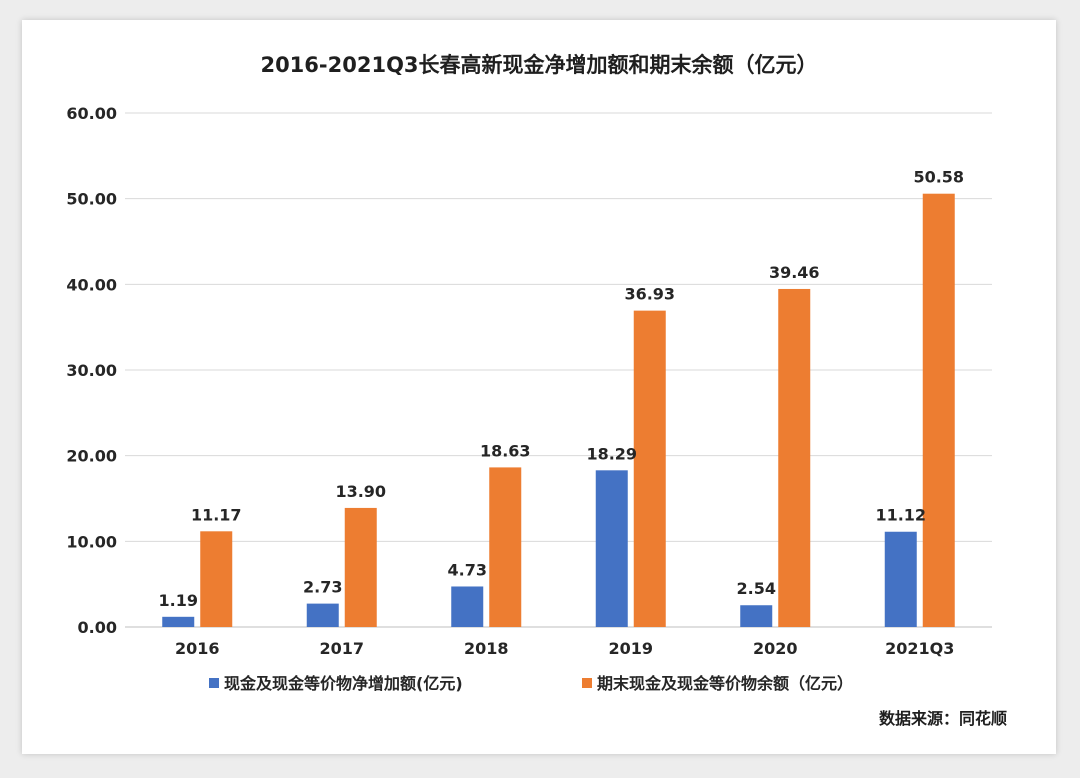 The width and height of the screenshot is (1080, 778). I want to click on net-increase-label: 2.73, so click(322, 587).